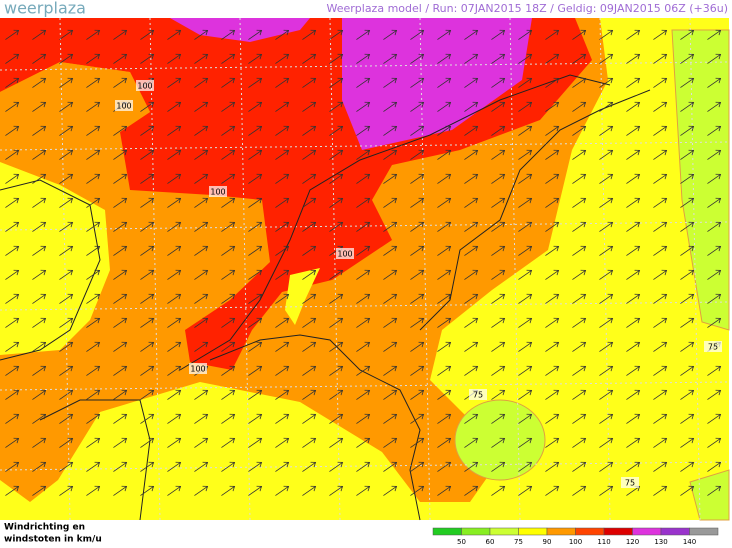  I want to click on logo: weerplaza, so click(45, 9).